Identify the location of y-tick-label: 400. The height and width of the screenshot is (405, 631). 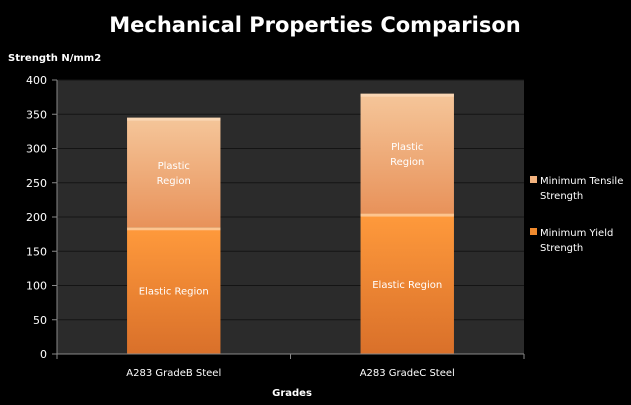
(36, 80).